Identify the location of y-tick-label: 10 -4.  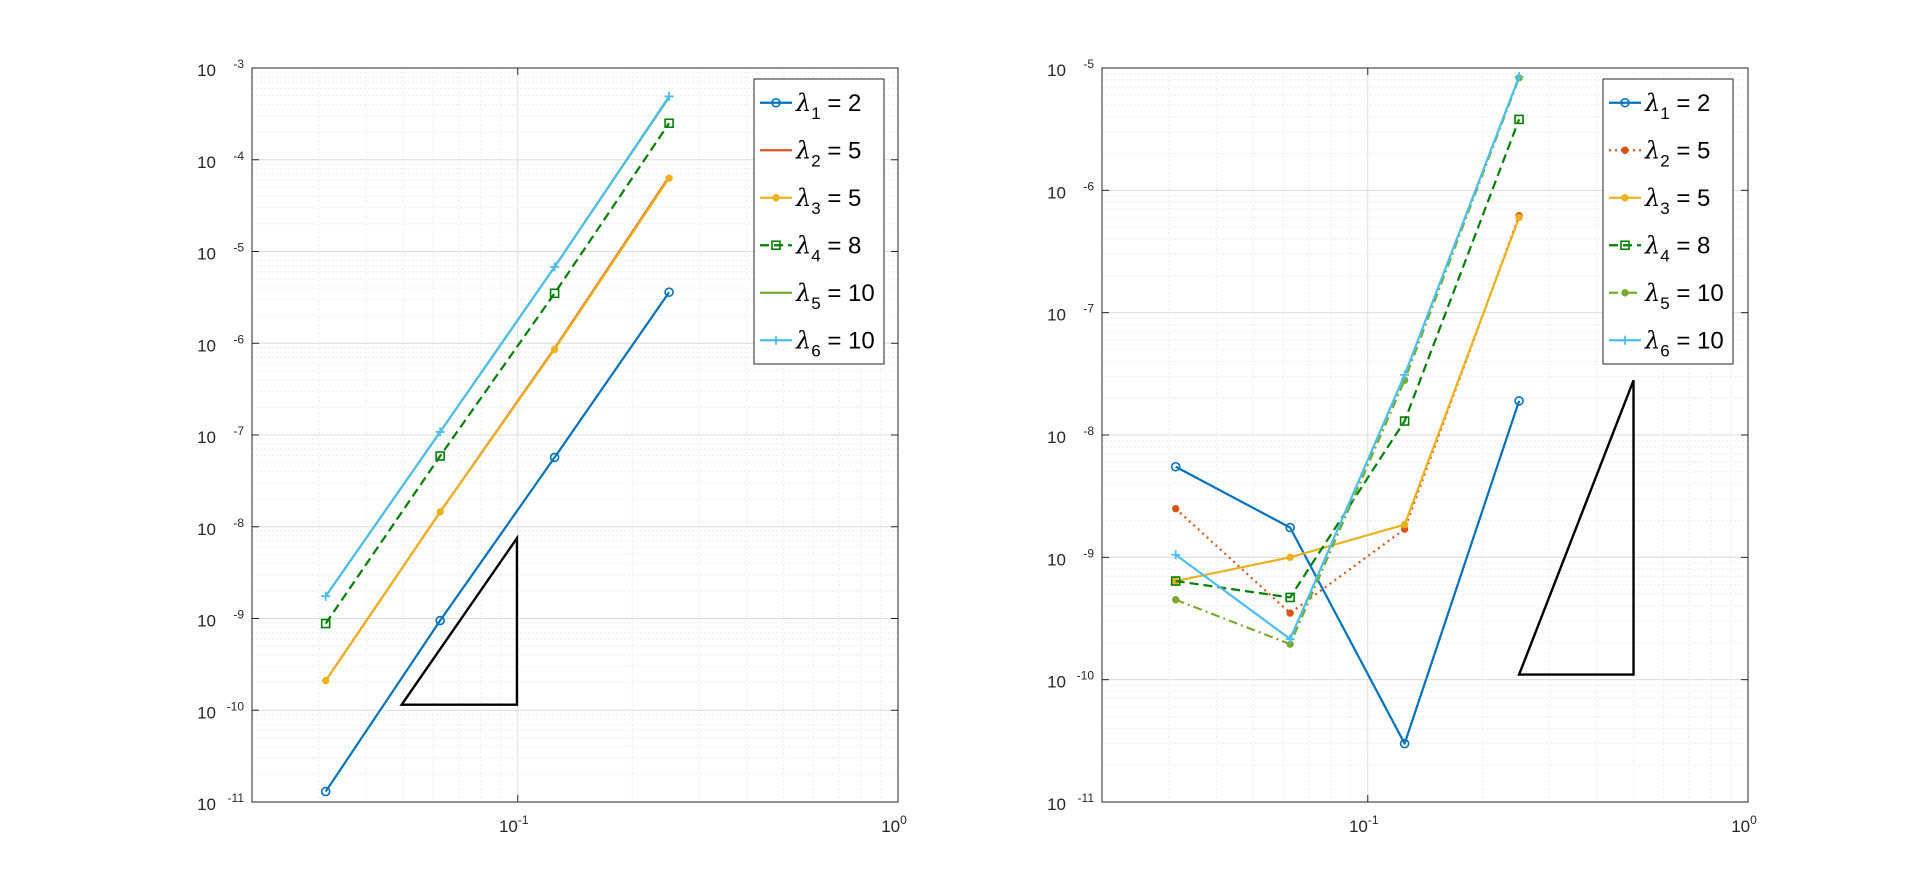
(220, 160).